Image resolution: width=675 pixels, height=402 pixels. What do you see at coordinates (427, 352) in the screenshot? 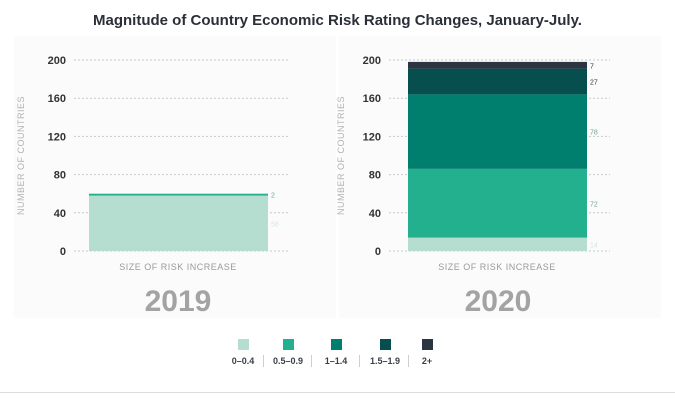
I see `legend-item-2plus: 2+` at bounding box center [427, 352].